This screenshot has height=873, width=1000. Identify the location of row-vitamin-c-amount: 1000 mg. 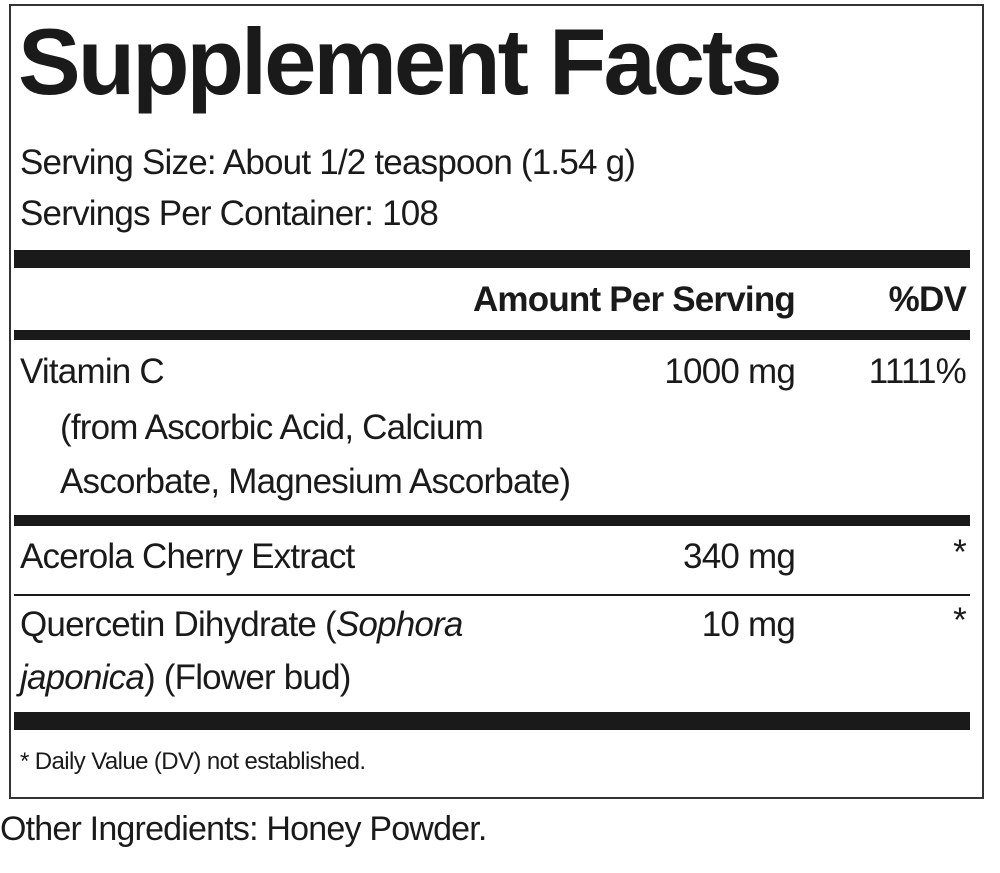
(729, 371).